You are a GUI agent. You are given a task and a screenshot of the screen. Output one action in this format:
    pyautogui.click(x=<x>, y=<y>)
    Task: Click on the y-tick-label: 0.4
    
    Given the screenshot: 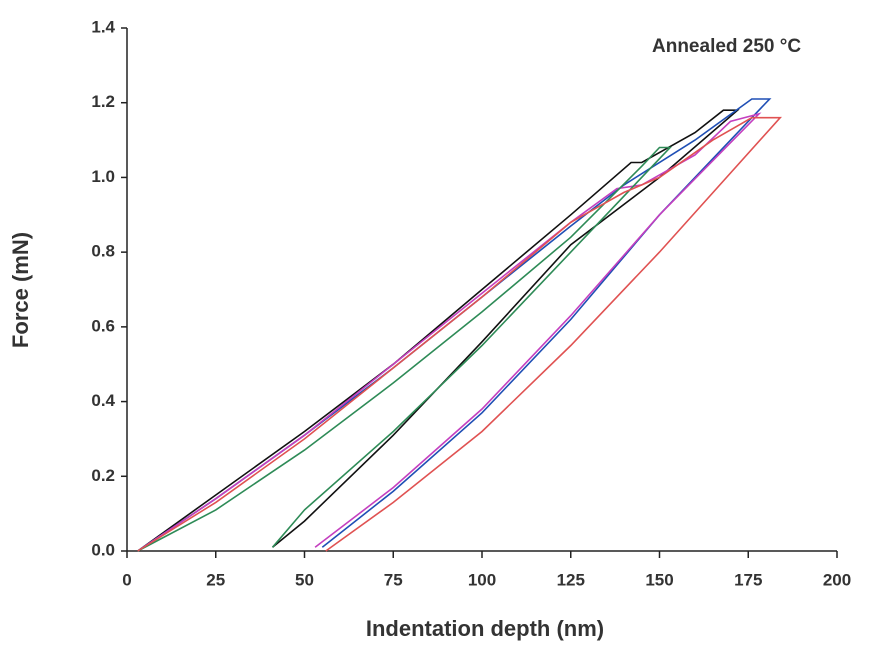 What is the action you would take?
    pyautogui.click(x=103, y=400)
    